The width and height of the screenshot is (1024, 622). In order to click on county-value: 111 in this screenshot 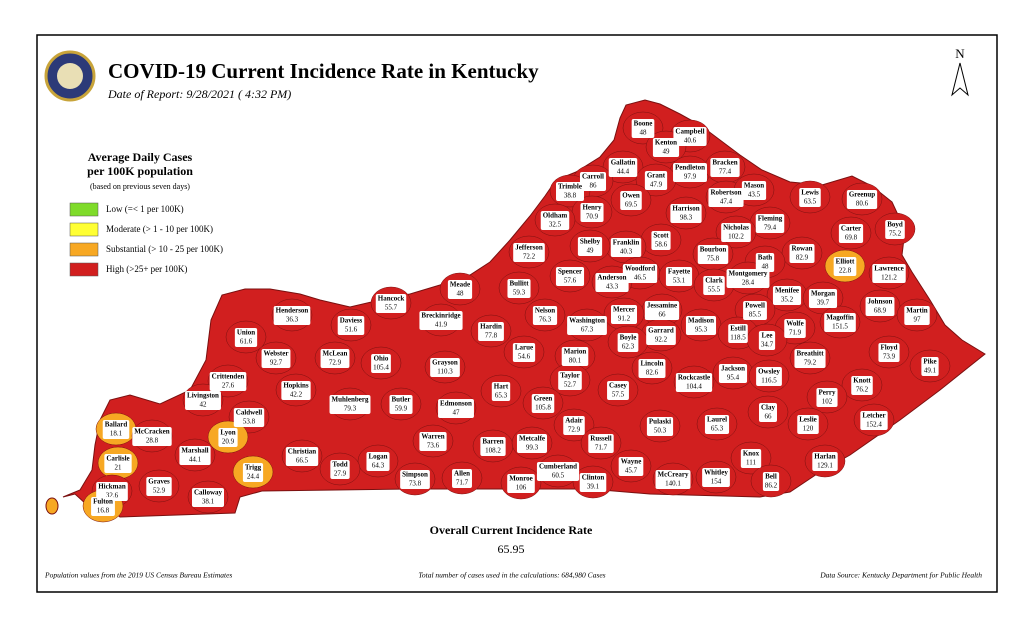, I will do `click(751, 463)`.